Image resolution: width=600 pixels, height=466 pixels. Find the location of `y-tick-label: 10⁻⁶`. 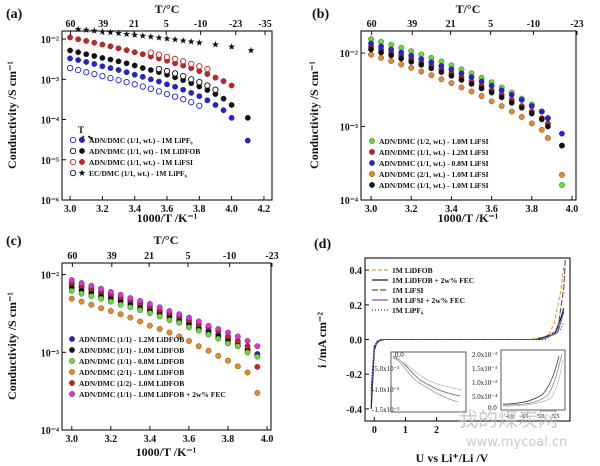

y-tick-label: 10⁻⁶ is located at coordinates (50, 201).